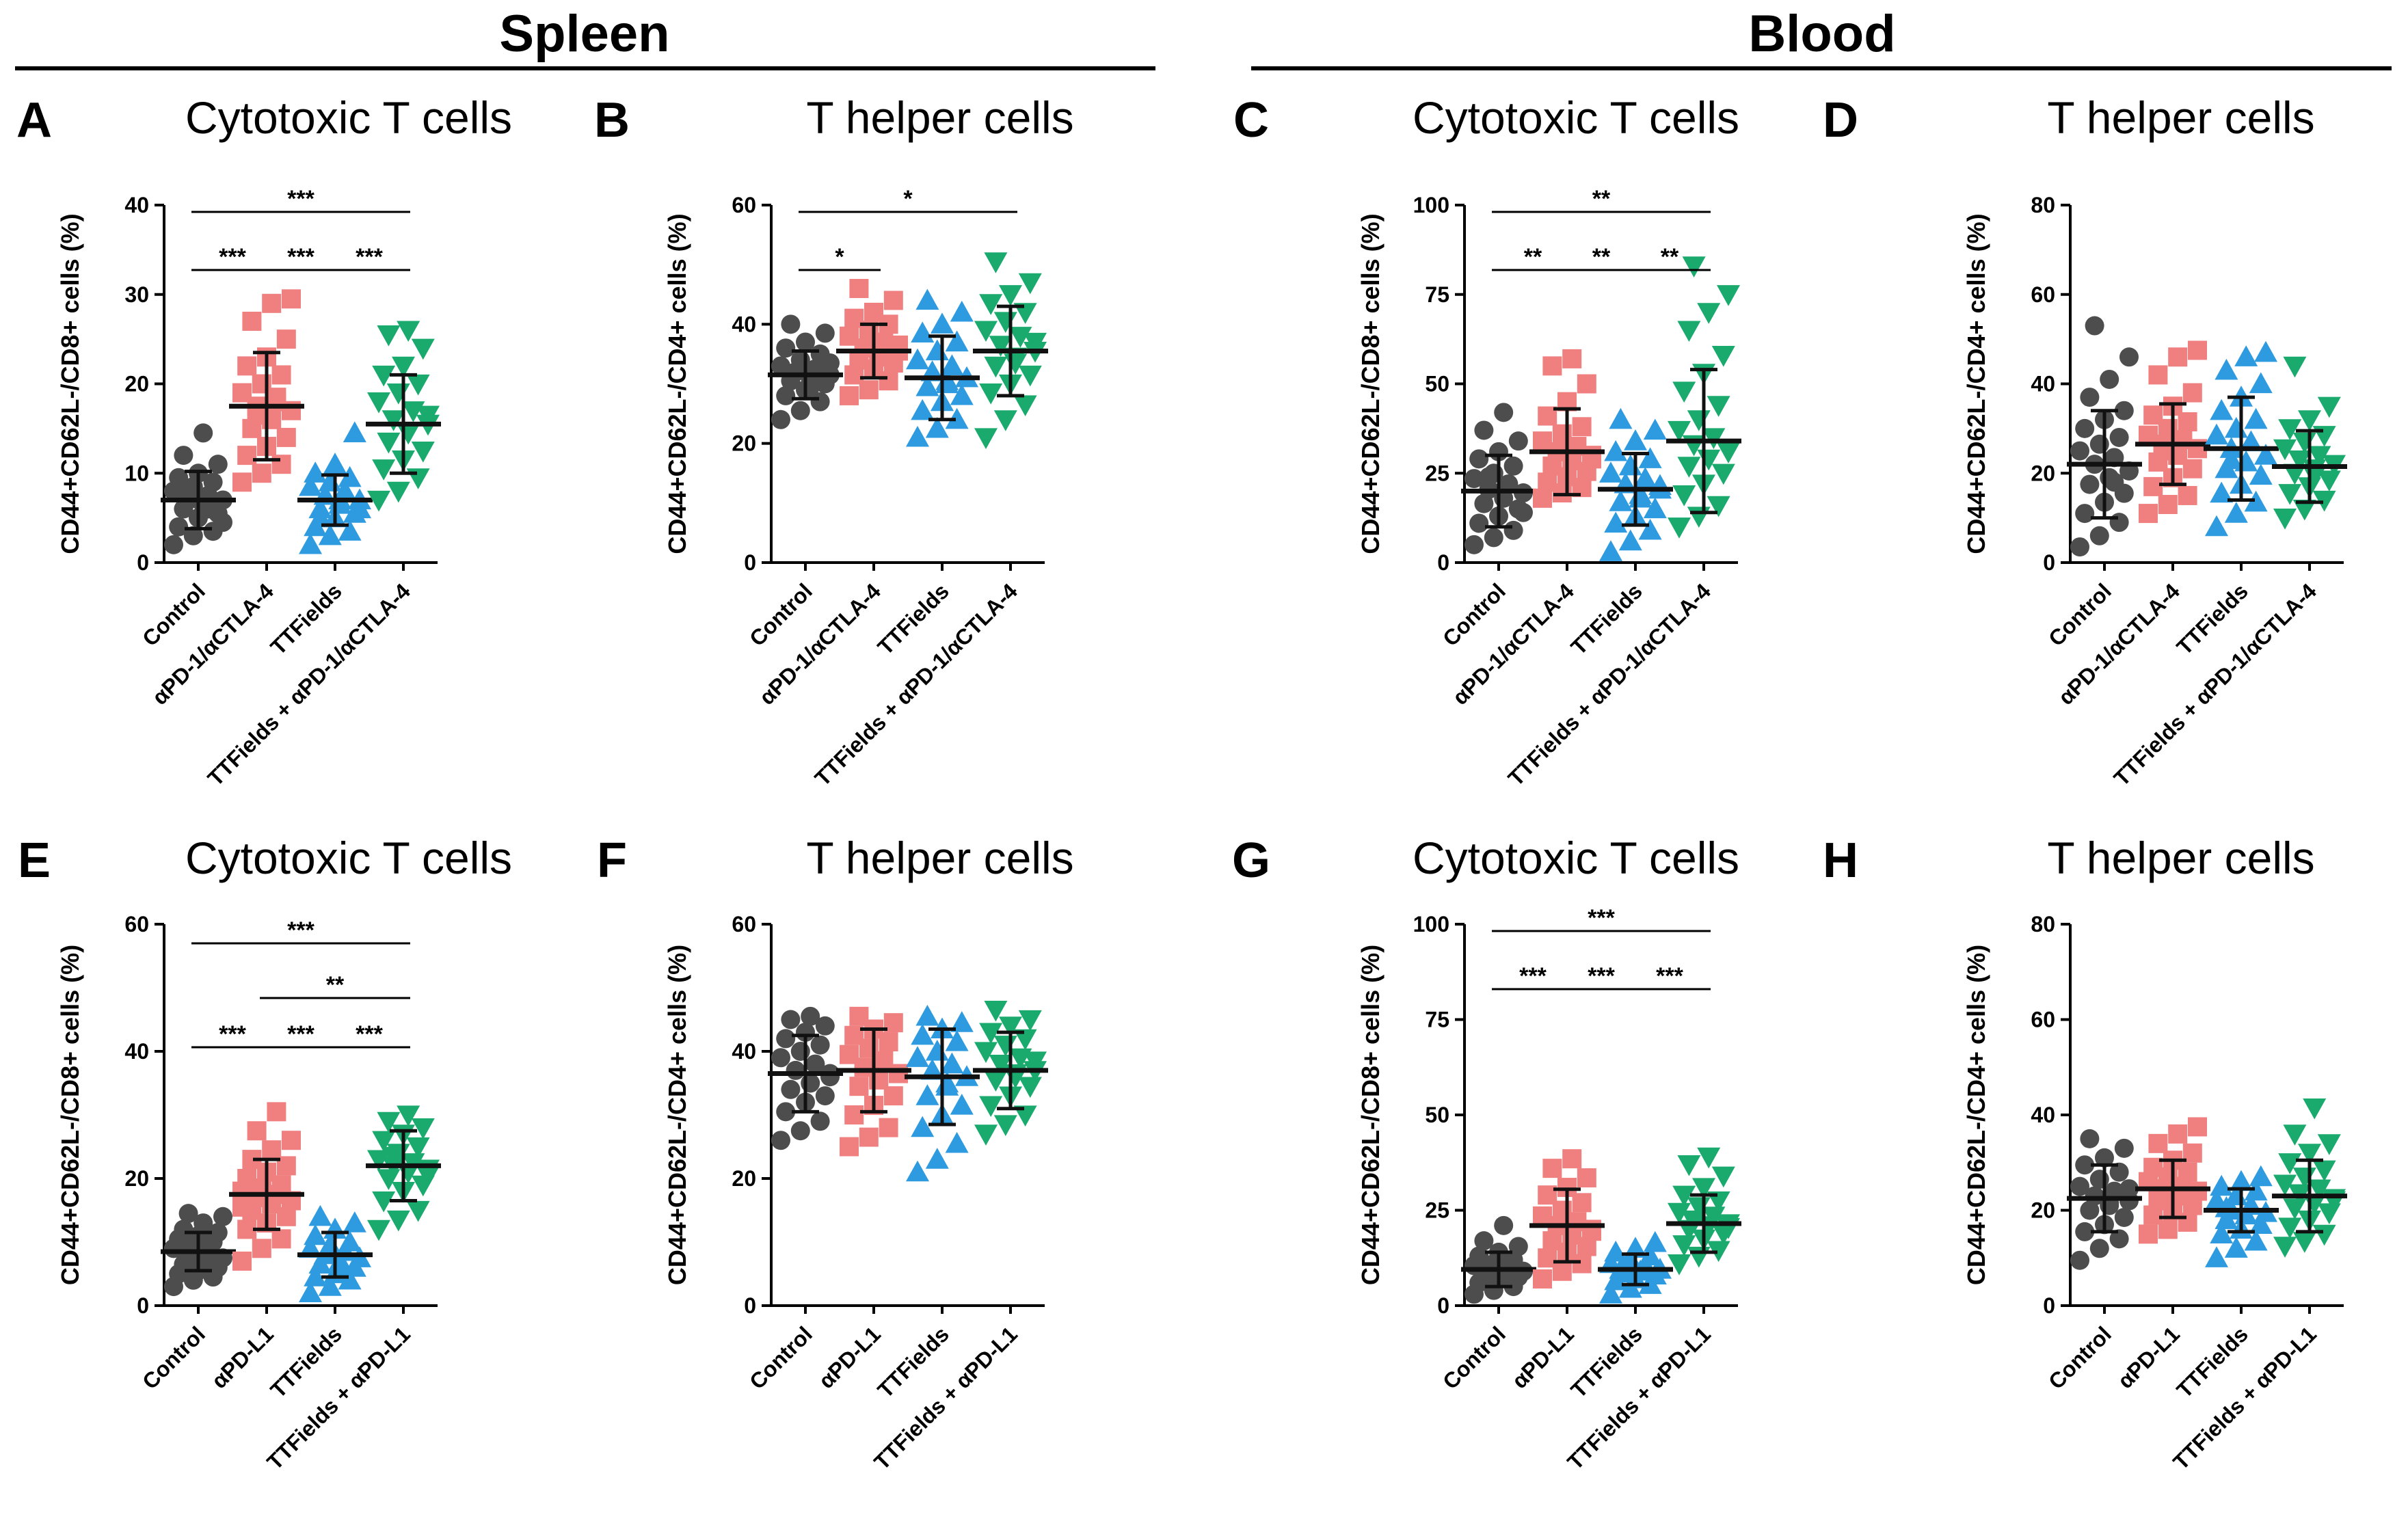 Image resolution: width=2408 pixels, height=1523 pixels. I want to click on y-tick-label: 80, so click(2043, 205).